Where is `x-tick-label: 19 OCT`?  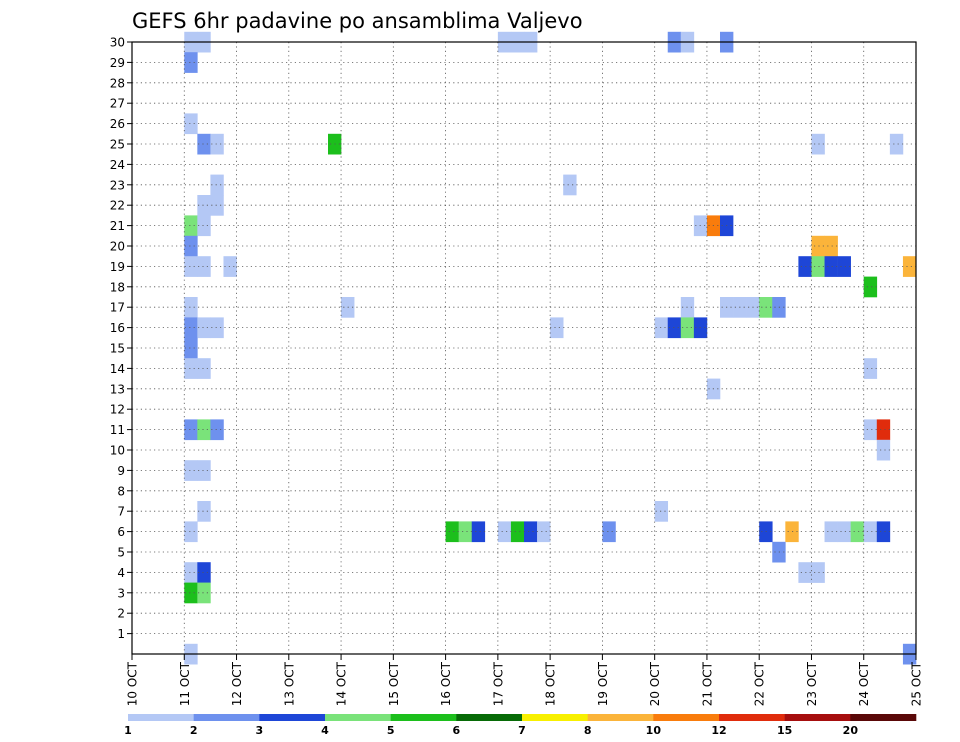
x-tick-label: 19 OCT is located at coordinates (603, 683).